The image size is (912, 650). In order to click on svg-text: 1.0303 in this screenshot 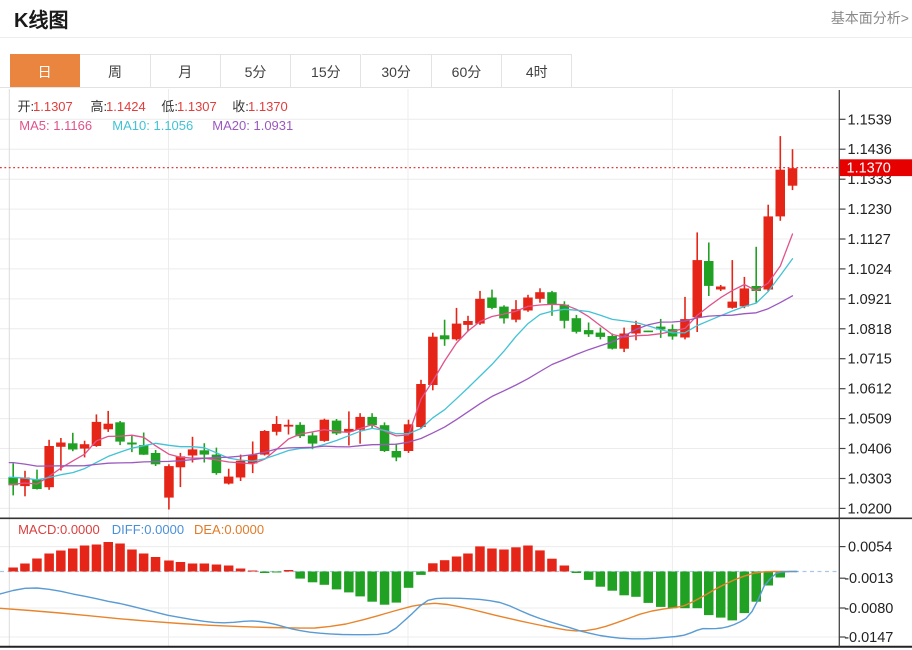, I will do `click(870, 480)`.